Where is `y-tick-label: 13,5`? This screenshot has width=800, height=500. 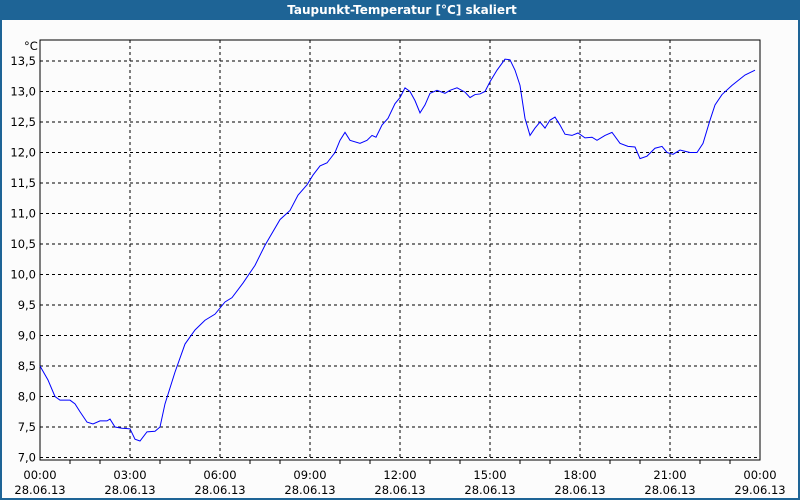 y-tick-label: 13,5 is located at coordinates (23, 61).